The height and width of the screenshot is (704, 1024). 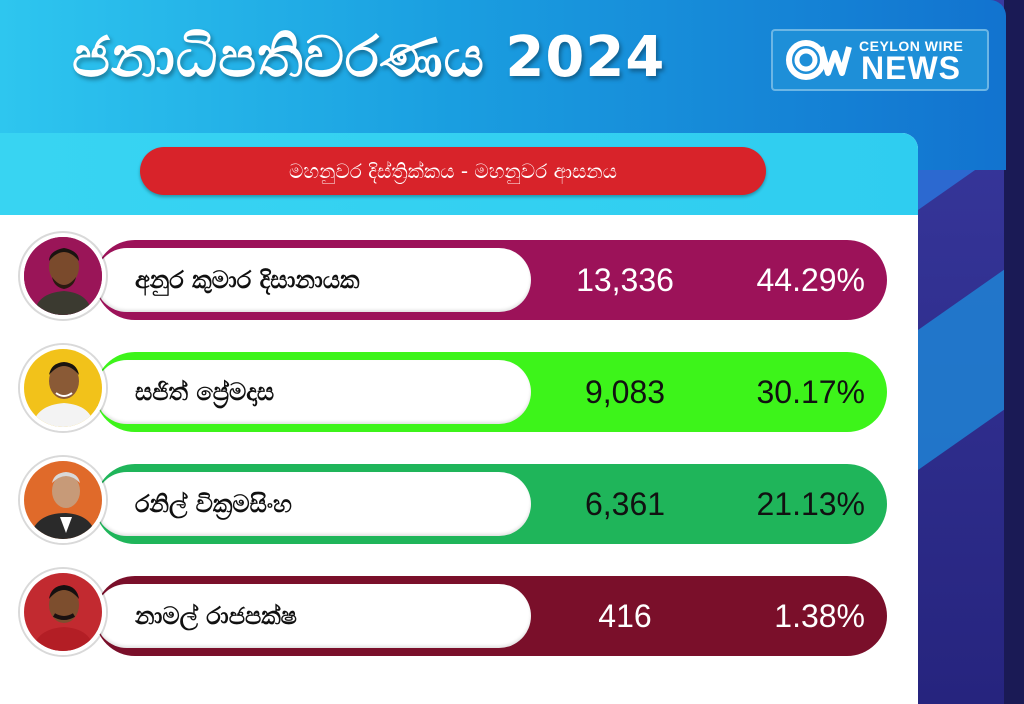 I want to click on brand-logo: CEYLON WIRE NEWS, so click(x=880, y=60).